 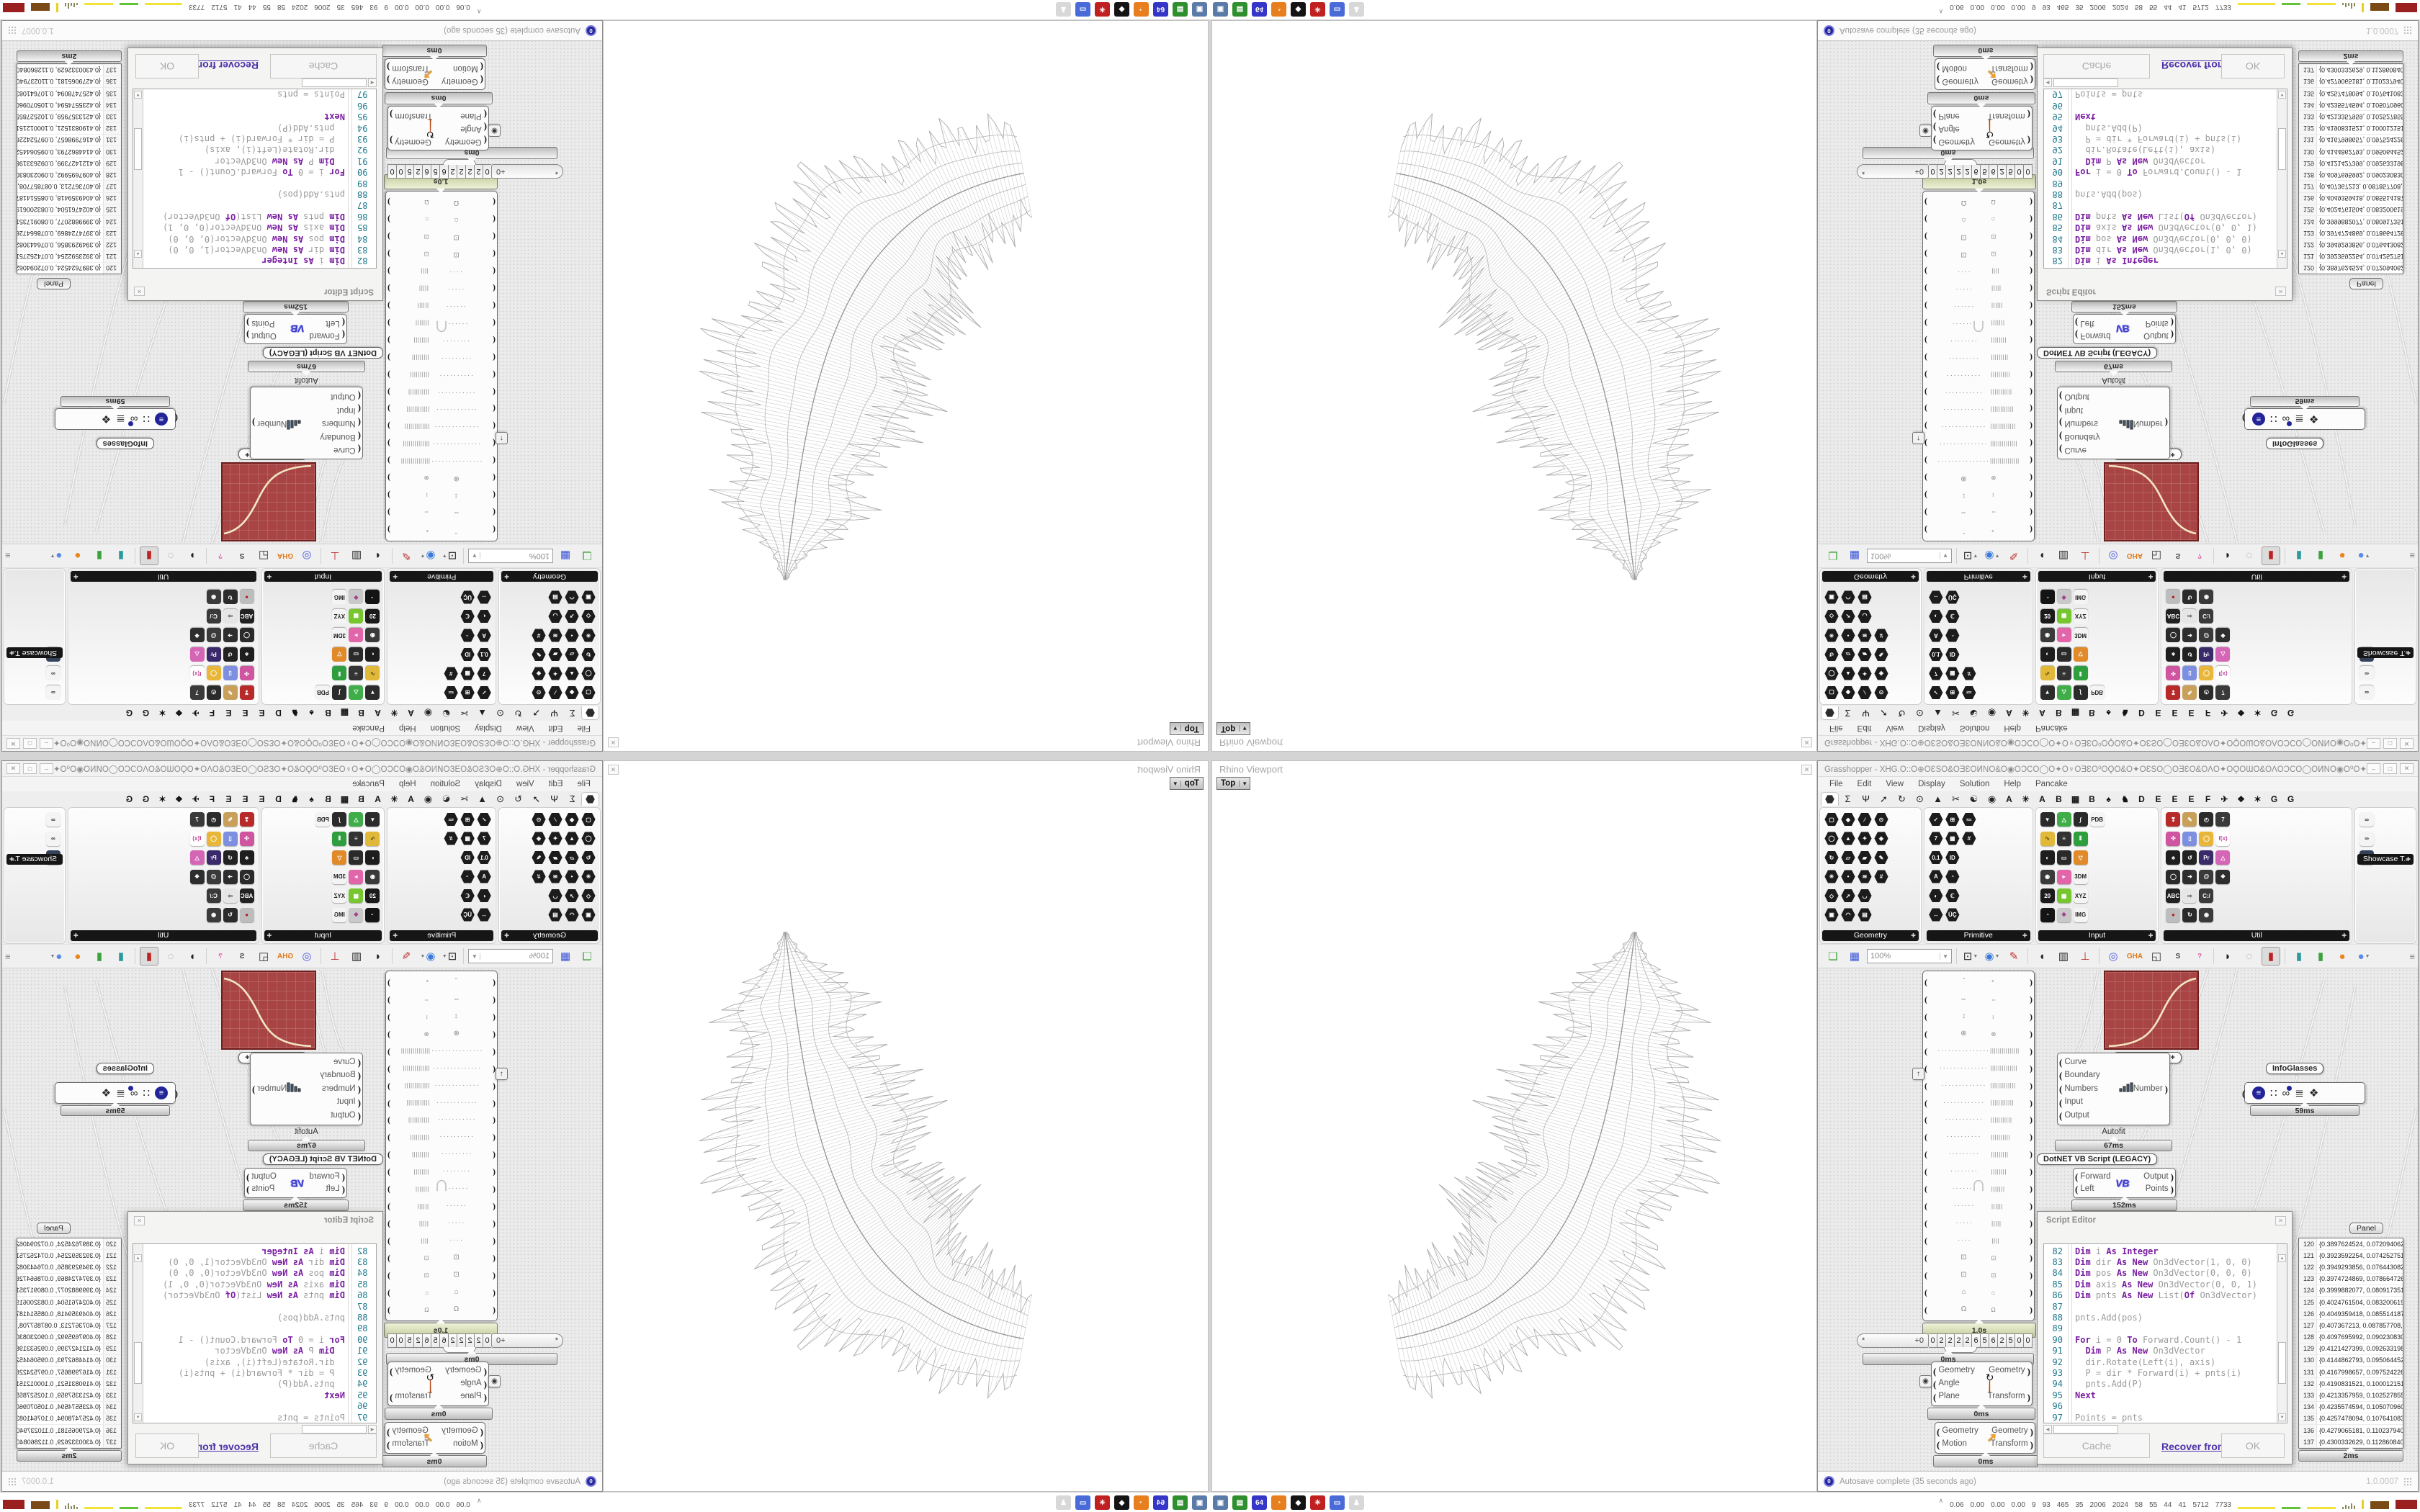 I want to click on param-field-icon: ✳, so click(x=1831, y=876).